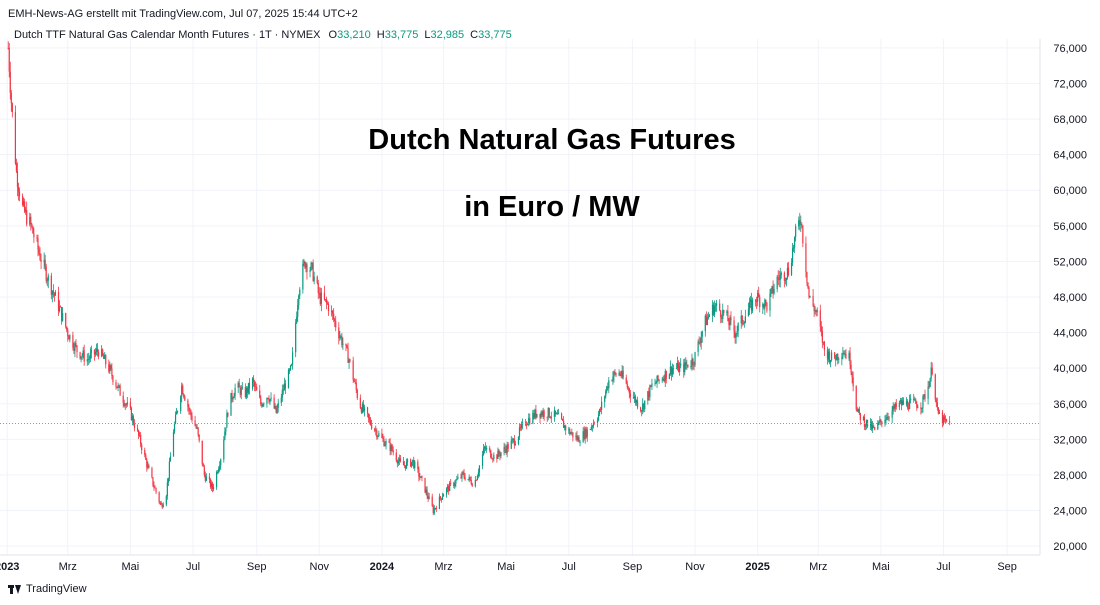 Image resolution: width=1100 pixels, height=605 pixels. I want to click on close-value: 33,775, so click(495, 35).